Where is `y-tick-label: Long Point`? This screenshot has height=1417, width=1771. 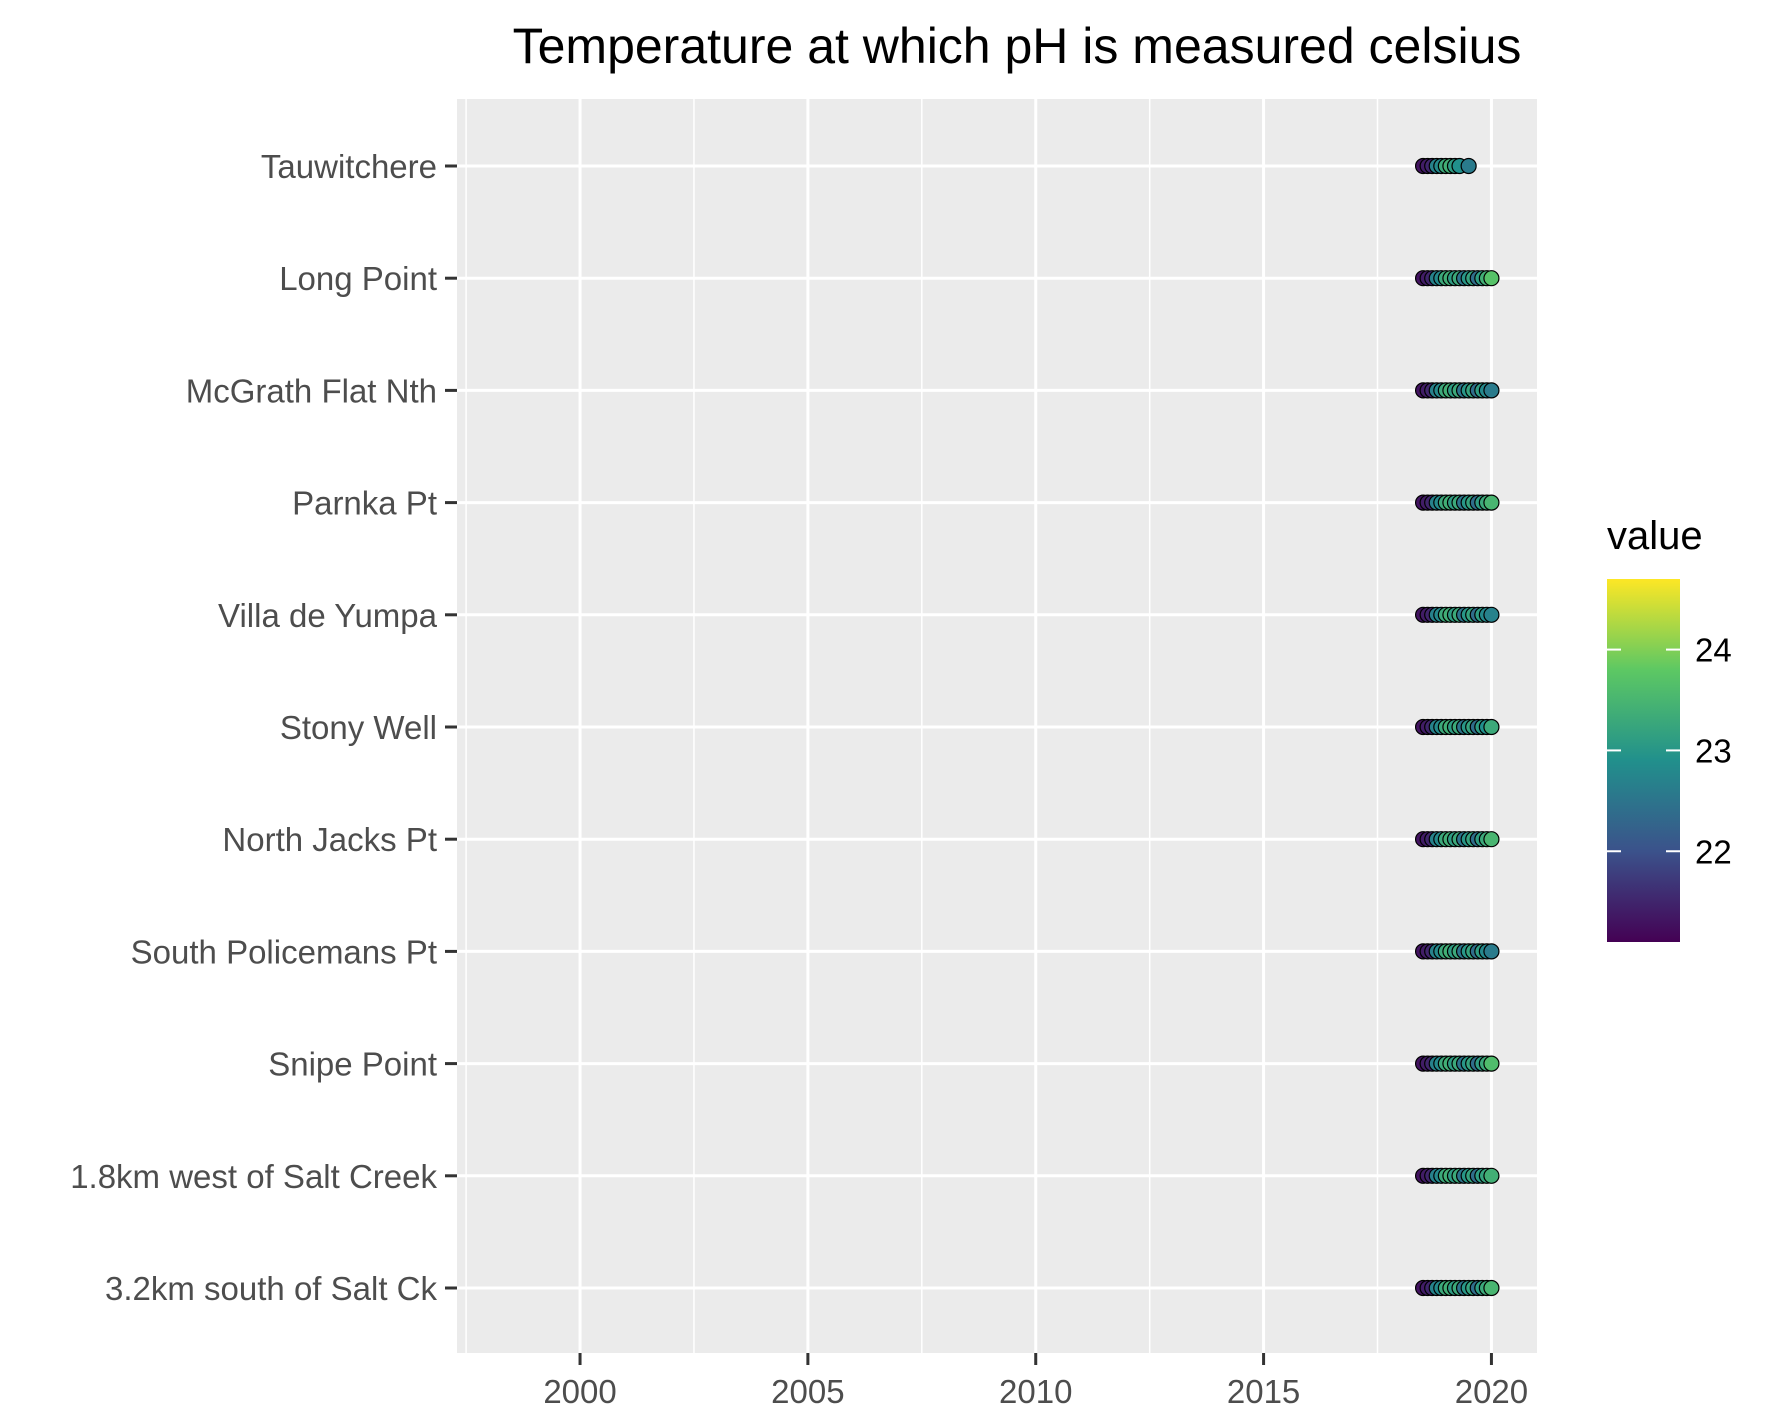
y-tick-label: Long Point is located at coordinates (358, 278).